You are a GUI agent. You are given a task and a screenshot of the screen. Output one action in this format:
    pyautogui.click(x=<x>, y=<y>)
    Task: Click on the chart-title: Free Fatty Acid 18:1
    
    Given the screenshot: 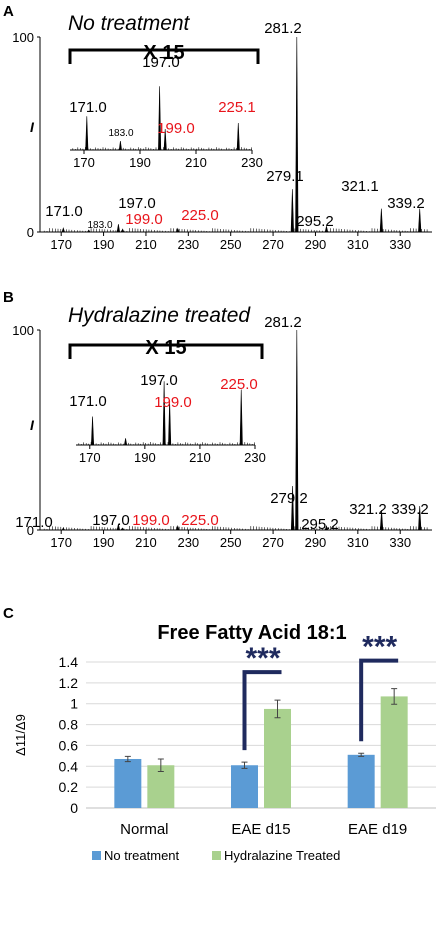 What is the action you would take?
    pyautogui.click(x=251, y=633)
    